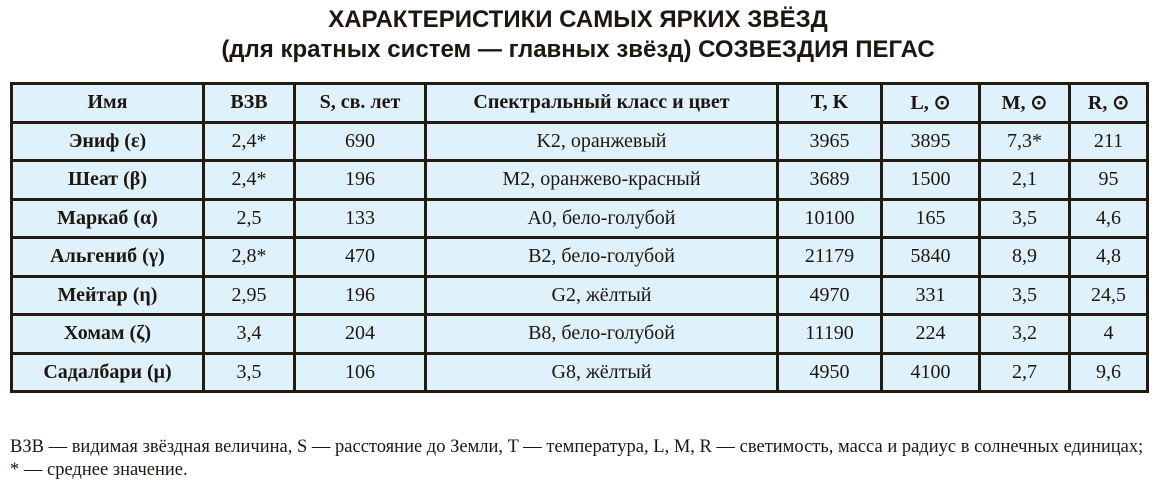  Describe the element at coordinates (1024, 334) in the screenshot. I see `table-cell: 3,2` at that location.